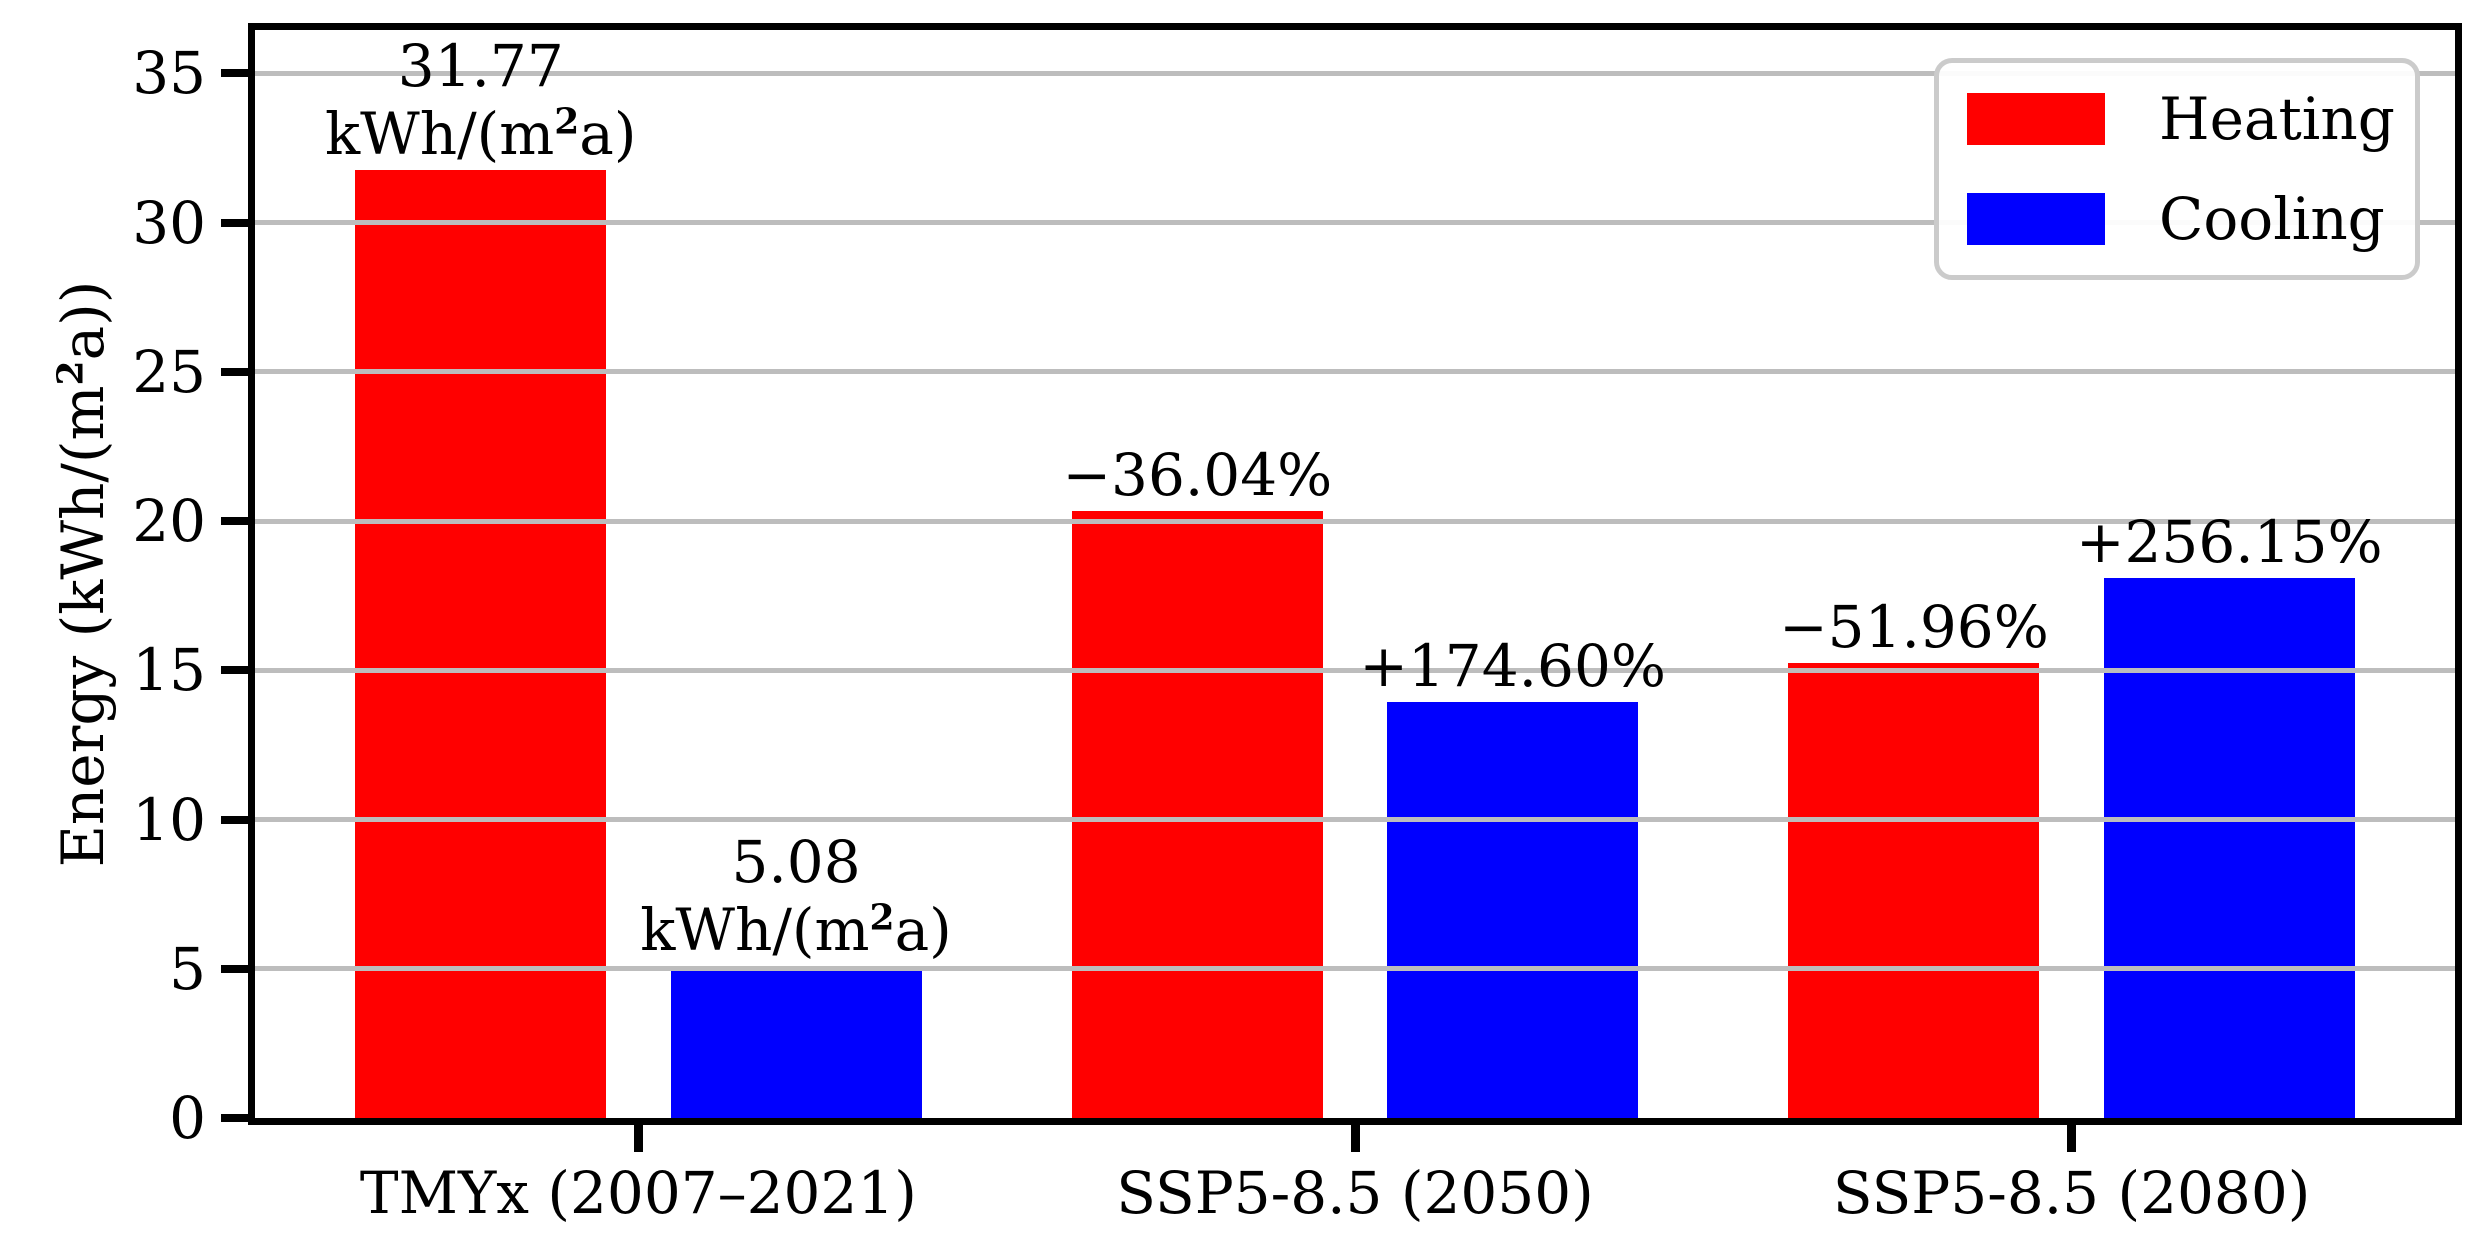 The width and height of the screenshot is (2477, 1260). Describe the element at coordinates (169, 521) in the screenshot. I see `y-tick-label-20: 20` at that location.